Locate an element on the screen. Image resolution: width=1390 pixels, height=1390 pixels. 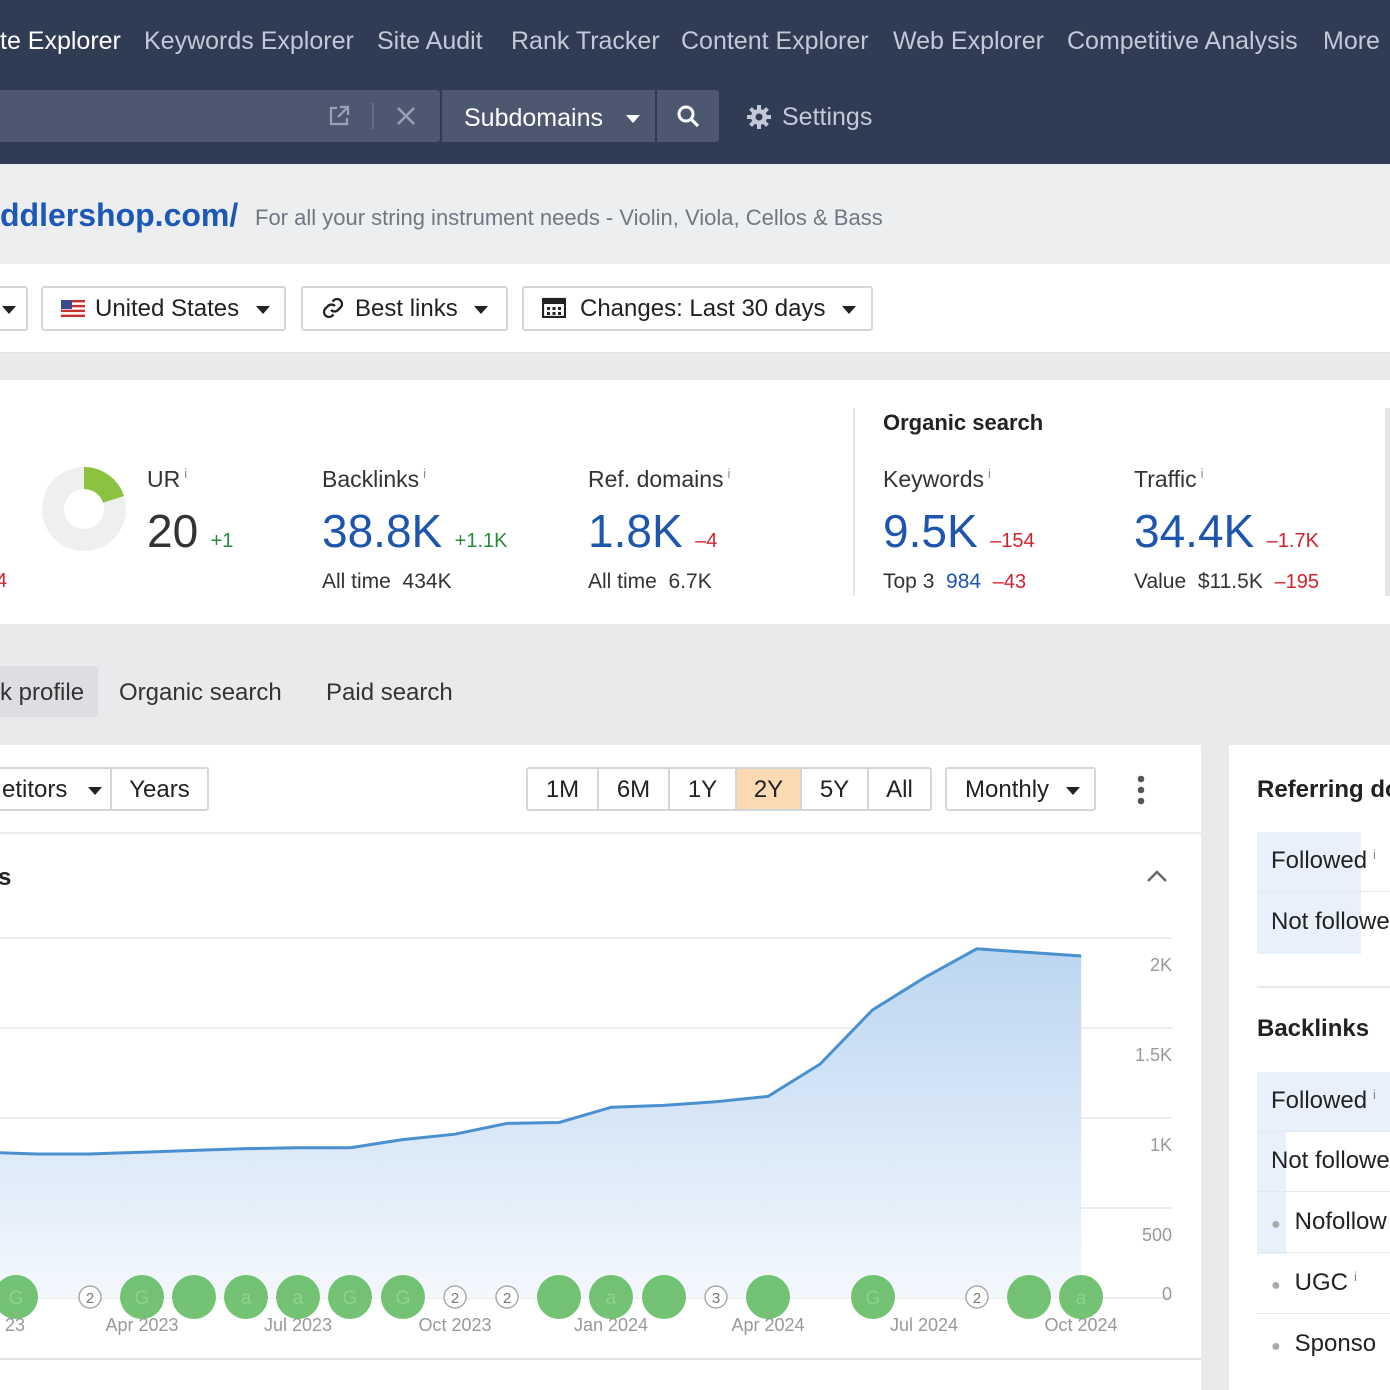
ref-domains-value-row: 1.8K –4 is located at coordinates (652, 531).